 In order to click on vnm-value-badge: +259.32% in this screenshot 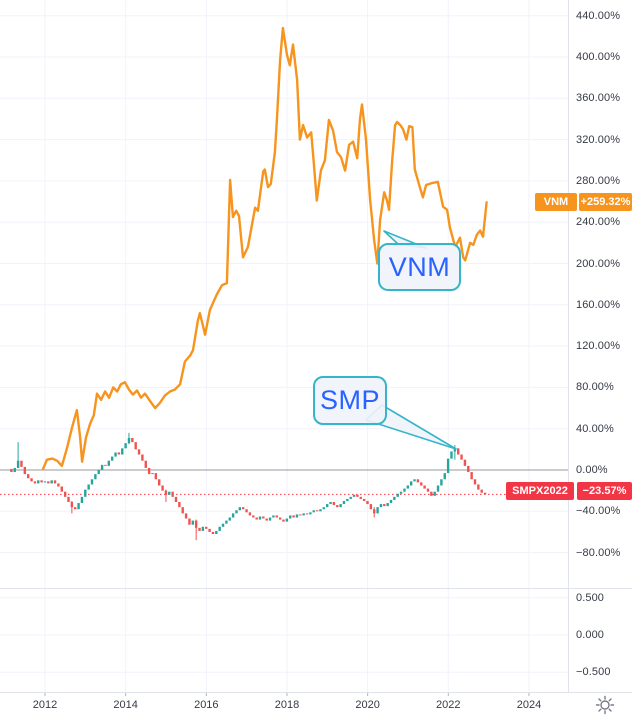, I will do `click(605, 202)`.